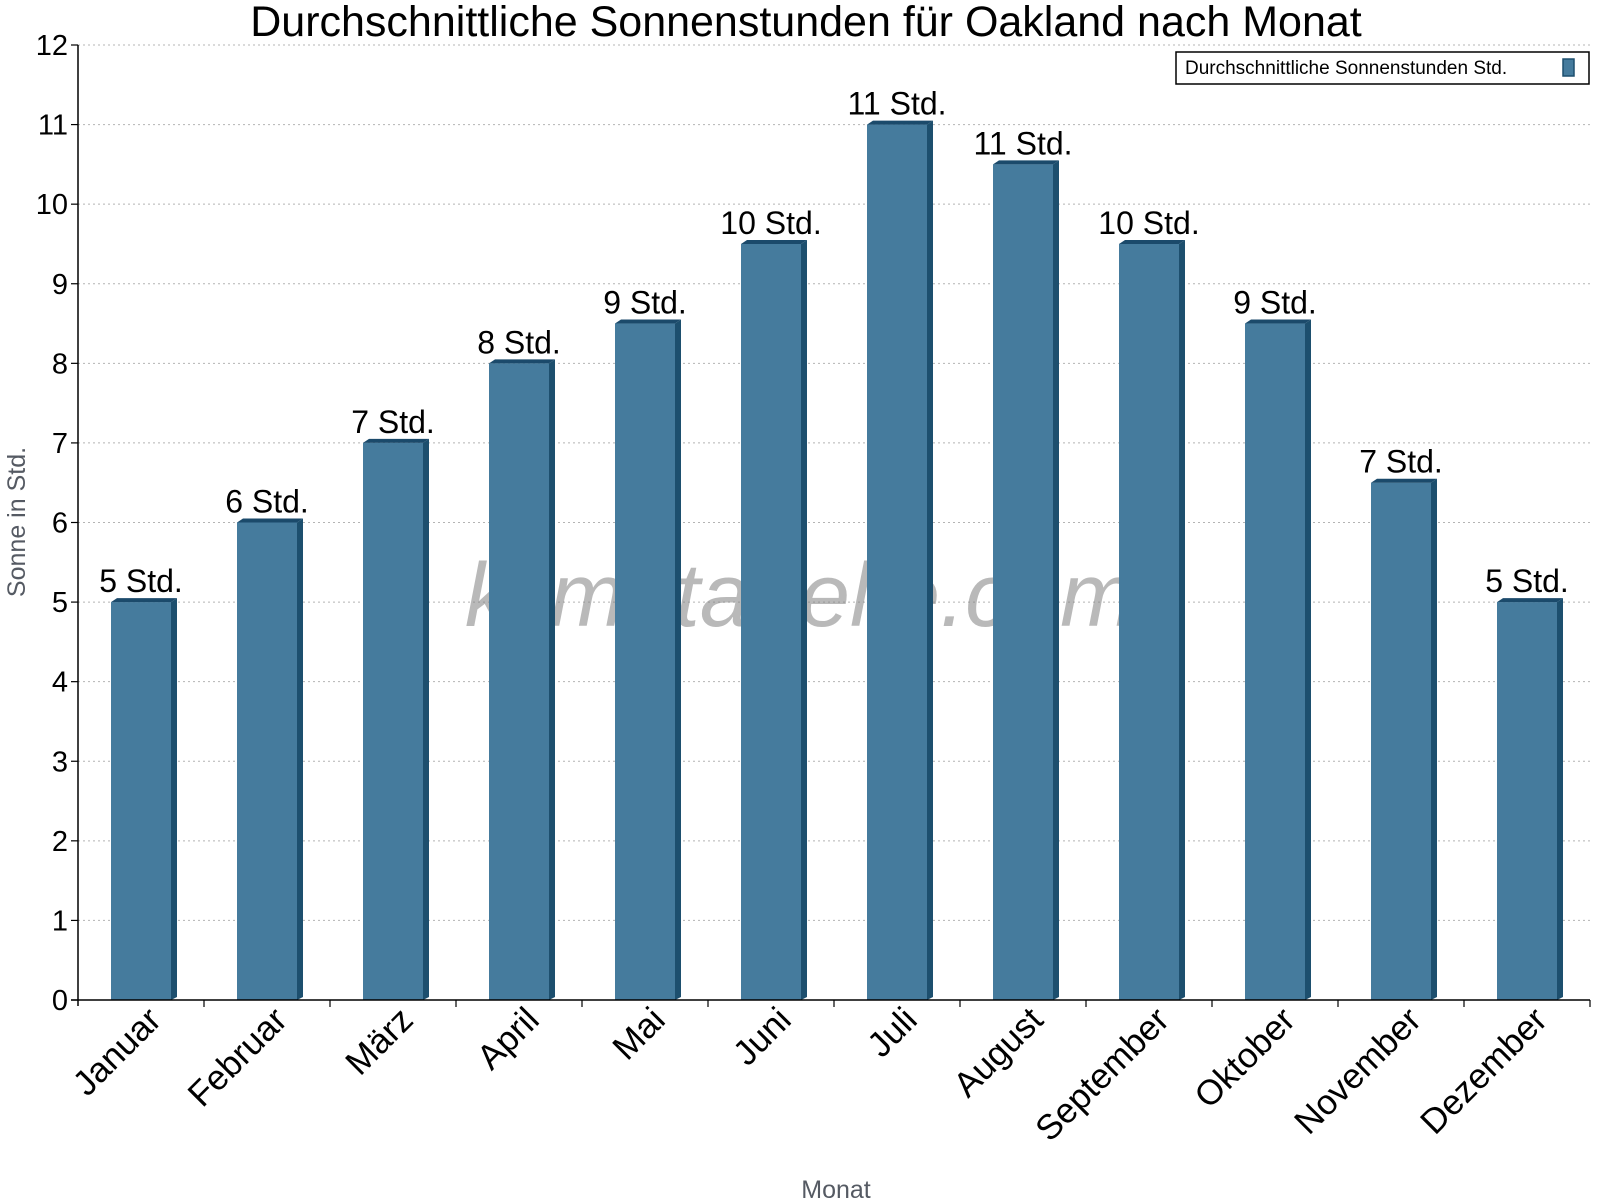 Image resolution: width=1600 pixels, height=1200 pixels. I want to click on y-tick-label: 7, so click(60, 444).